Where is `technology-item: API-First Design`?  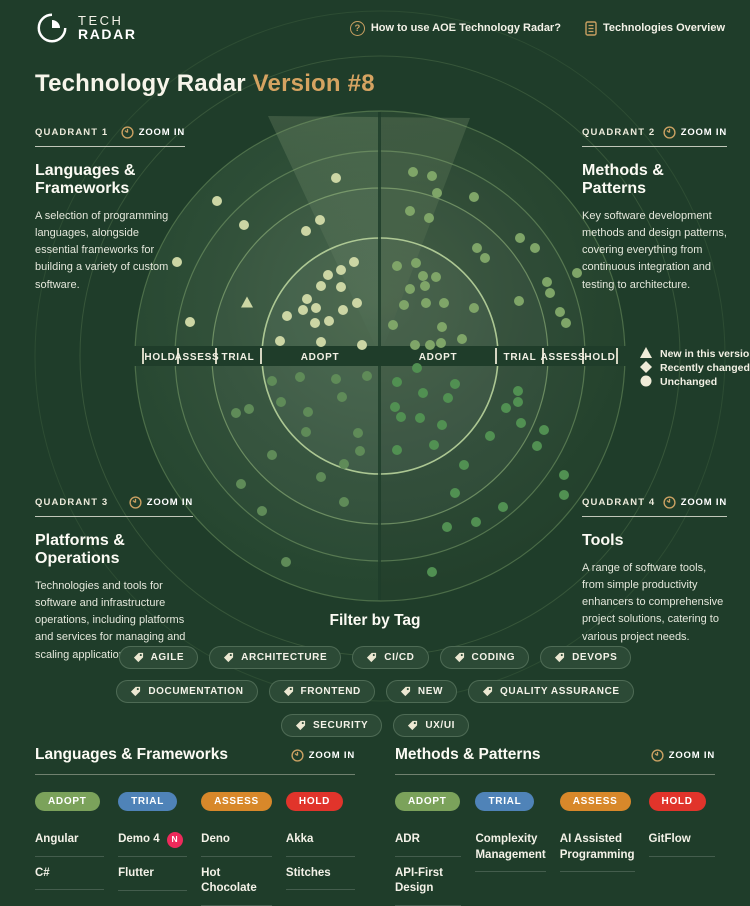 technology-item: API-First Design is located at coordinates (428, 881).